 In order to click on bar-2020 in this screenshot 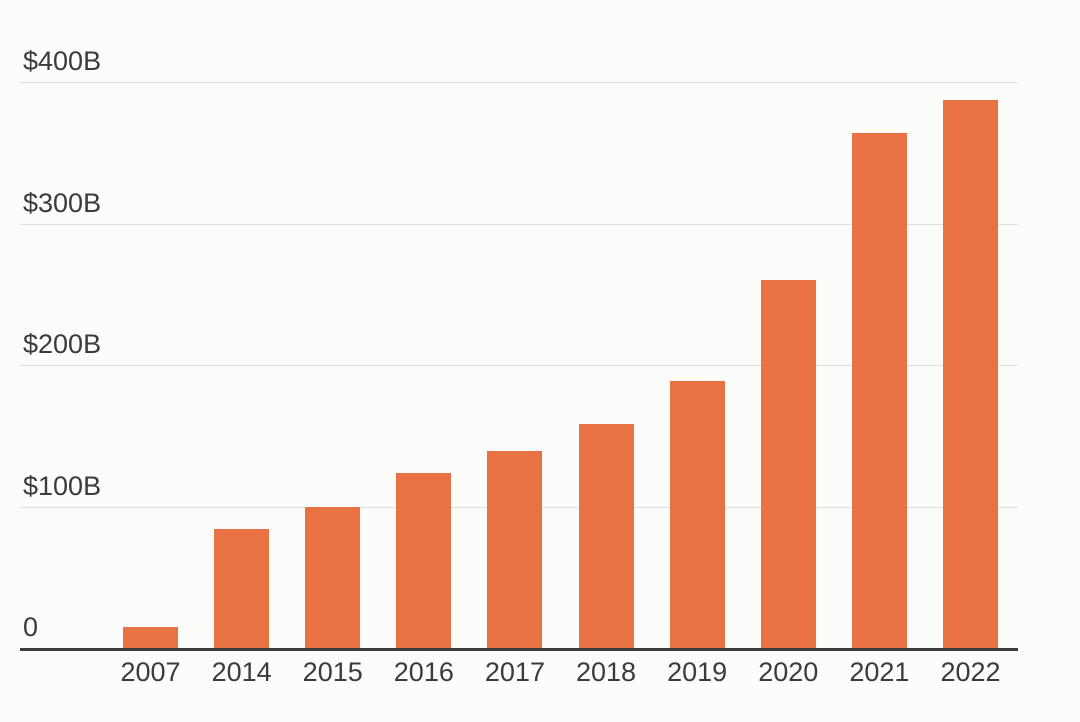, I will do `click(788, 464)`.